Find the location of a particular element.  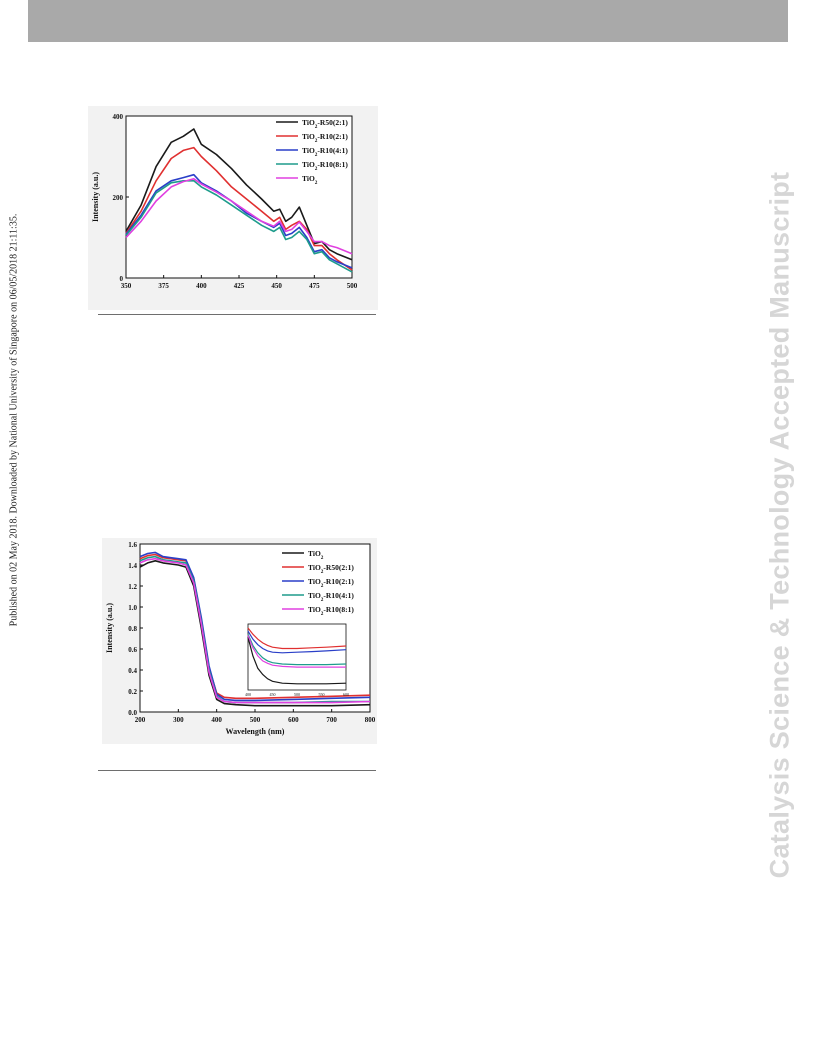

y-tick-label: 0.0 is located at coordinates (132, 713).